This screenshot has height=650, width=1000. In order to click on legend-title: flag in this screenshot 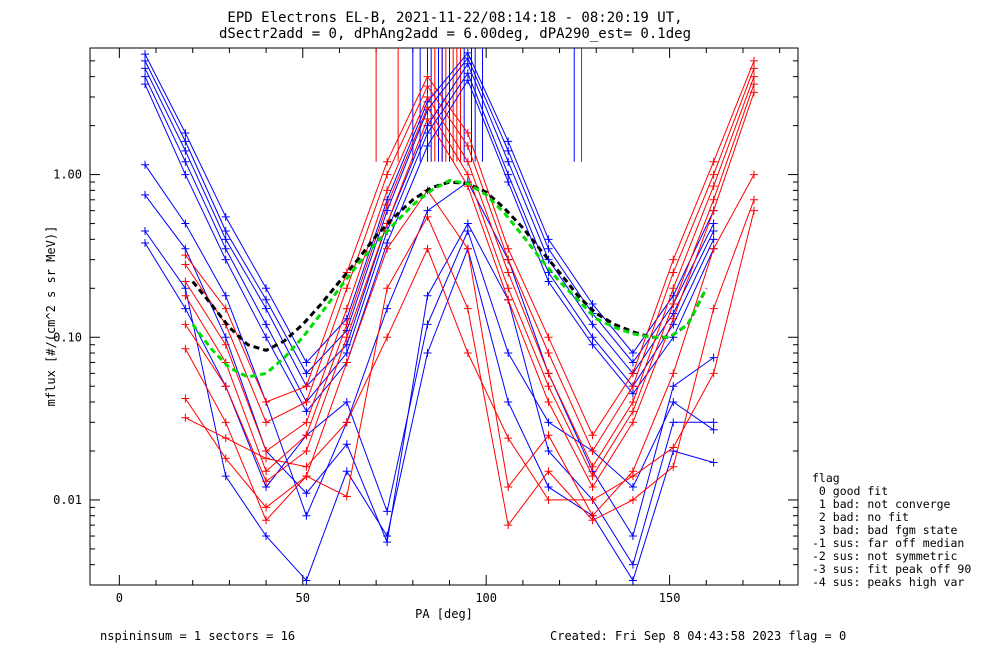, I will do `click(826, 478)`.